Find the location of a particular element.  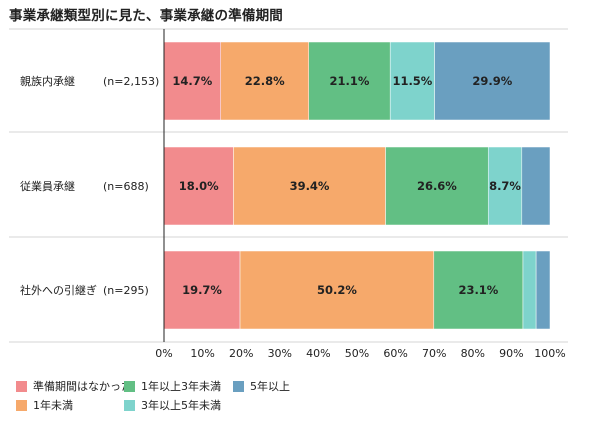

legend-item: 1年以上3年未満 is located at coordinates (172, 386).